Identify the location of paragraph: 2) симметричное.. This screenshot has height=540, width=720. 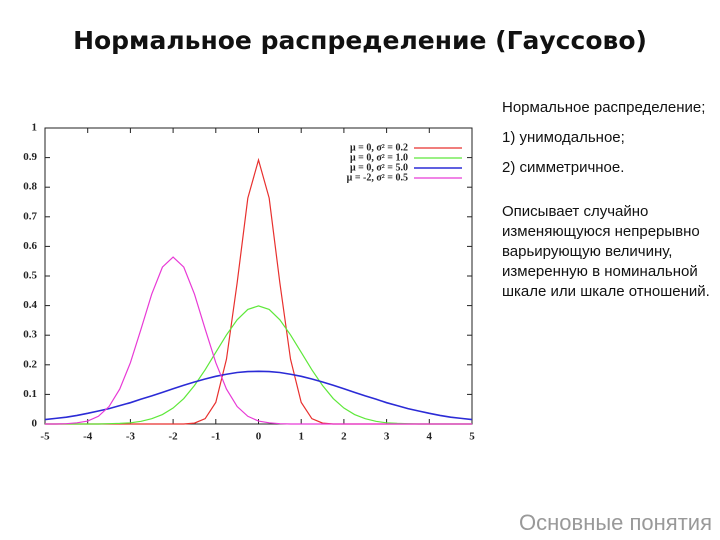
(563, 167).